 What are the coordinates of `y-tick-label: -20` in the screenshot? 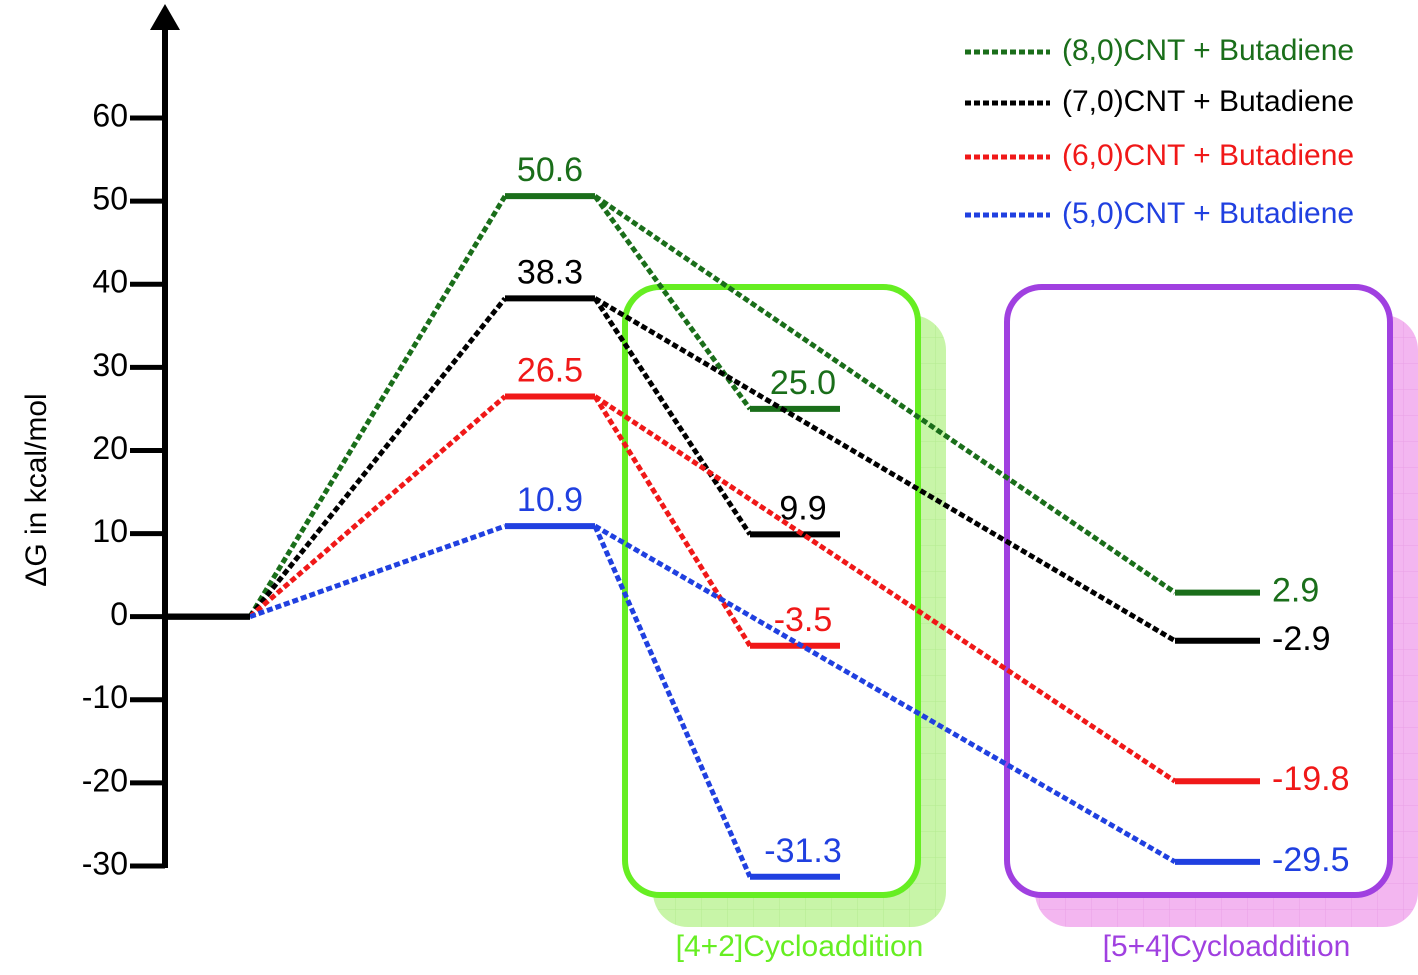 It's located at (105, 780).